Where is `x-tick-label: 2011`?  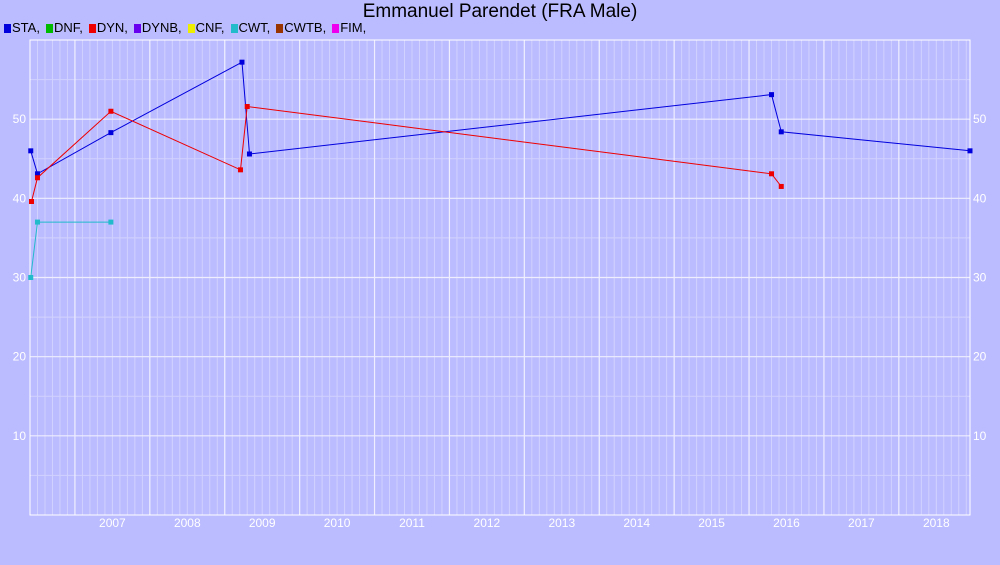 x-tick-label: 2011 is located at coordinates (412, 523).